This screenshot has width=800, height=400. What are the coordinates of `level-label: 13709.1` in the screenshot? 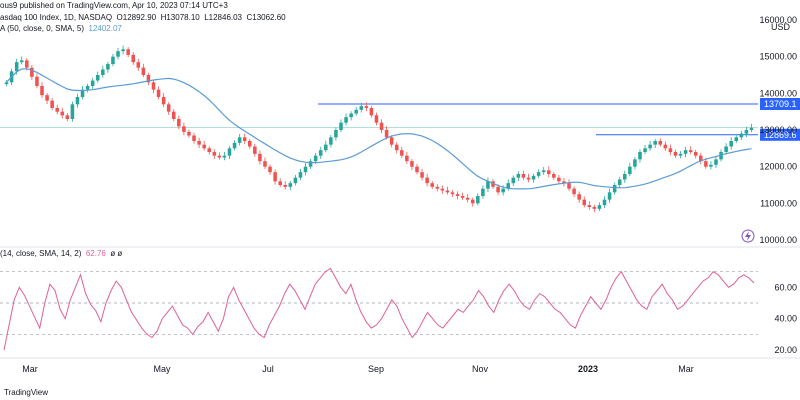 It's located at (780, 104).